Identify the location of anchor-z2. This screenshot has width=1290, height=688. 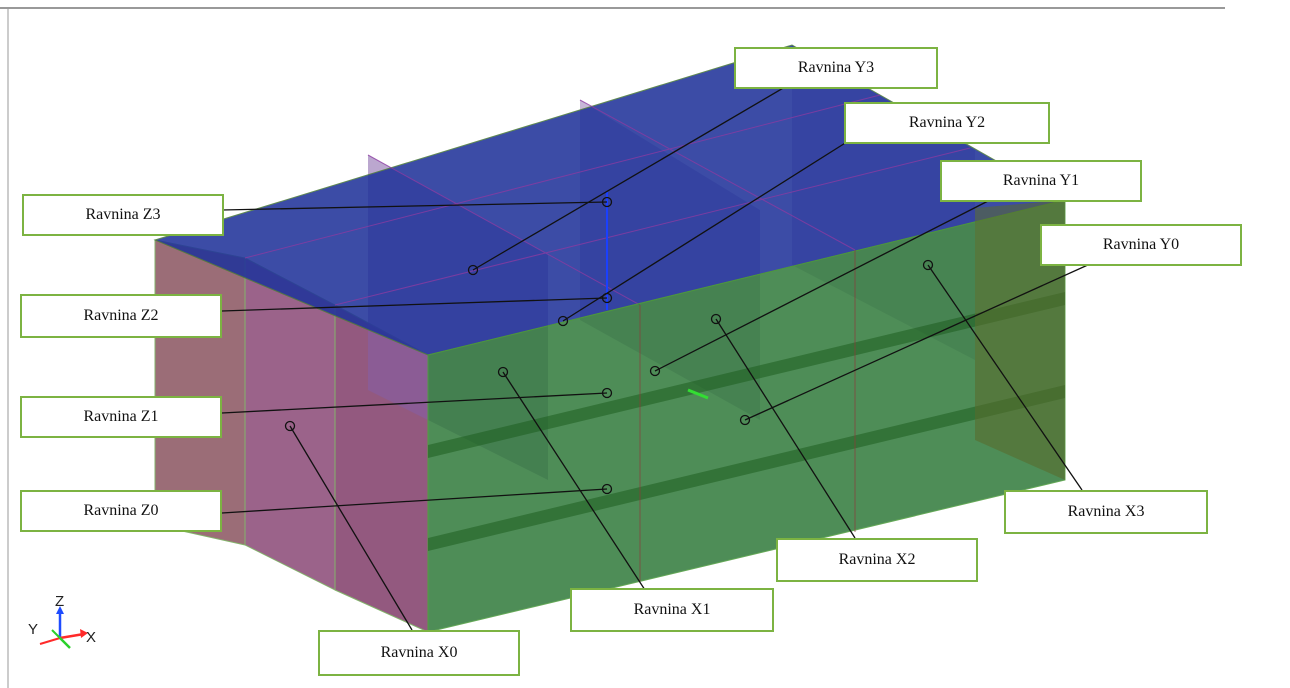
(607, 298).